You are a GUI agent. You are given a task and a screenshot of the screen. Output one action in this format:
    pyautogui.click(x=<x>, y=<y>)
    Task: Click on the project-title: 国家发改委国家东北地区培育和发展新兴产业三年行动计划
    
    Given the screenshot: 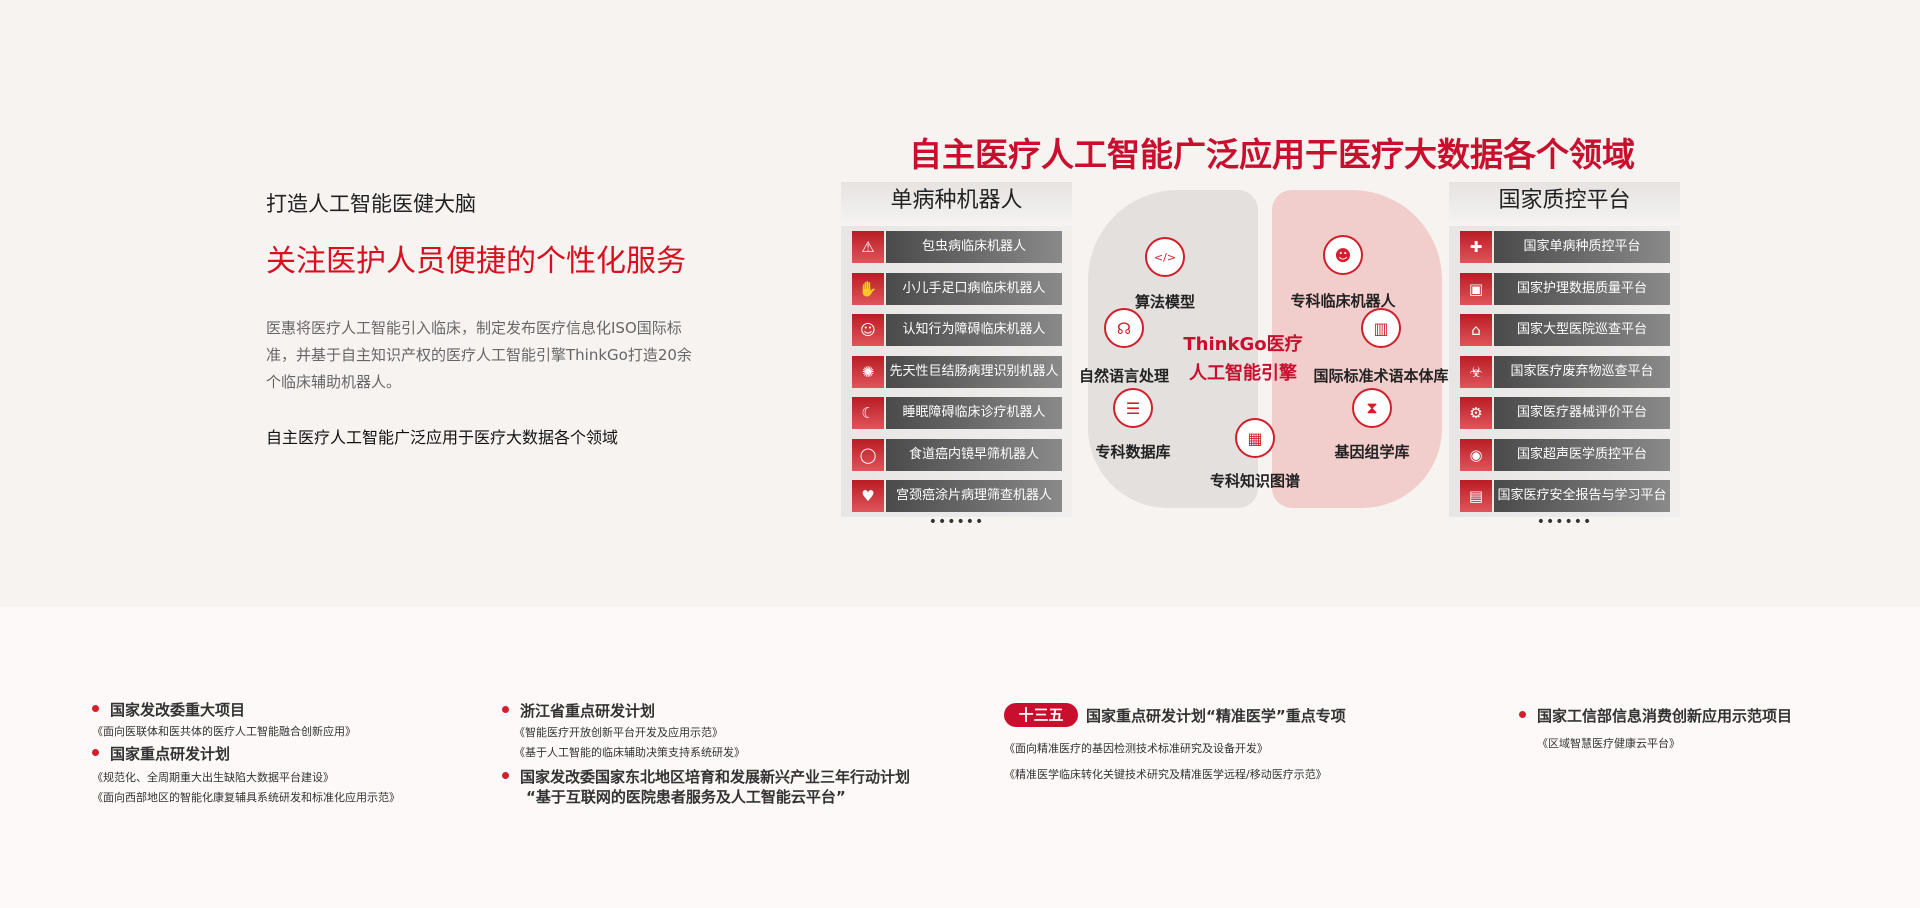 What is the action you would take?
    pyautogui.click(x=706, y=777)
    